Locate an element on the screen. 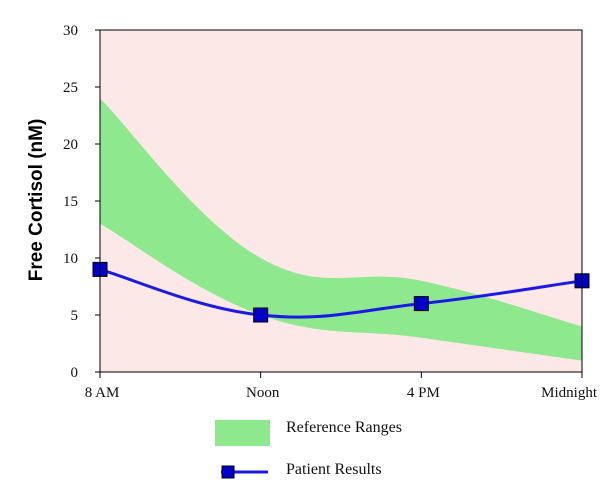 The width and height of the screenshot is (600, 489). y-axis: 0 5 10 15 20 25 30 is located at coordinates (82, 202).